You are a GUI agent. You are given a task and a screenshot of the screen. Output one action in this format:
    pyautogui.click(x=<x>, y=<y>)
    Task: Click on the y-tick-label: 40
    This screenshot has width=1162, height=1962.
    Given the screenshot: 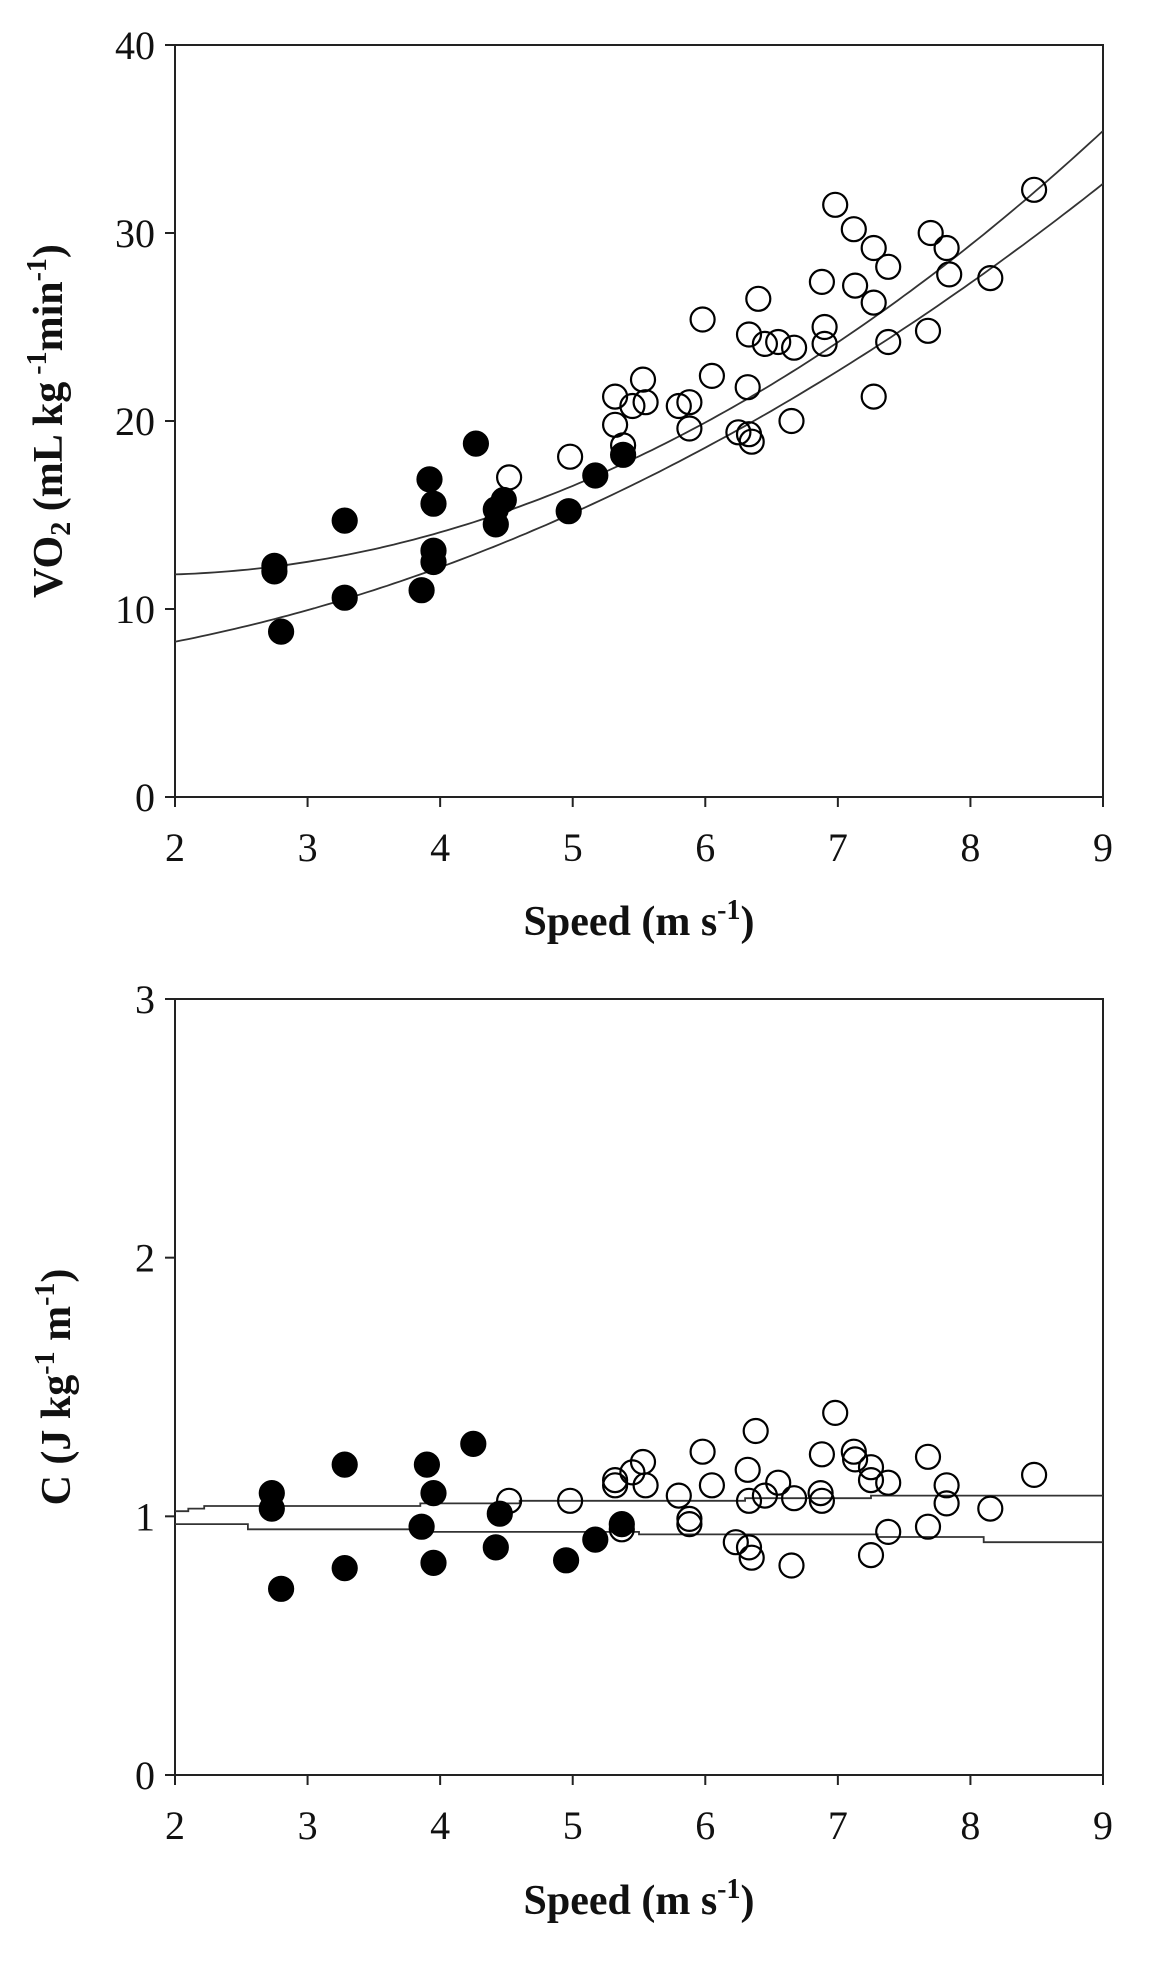 What is the action you would take?
    pyautogui.click(x=135, y=45)
    